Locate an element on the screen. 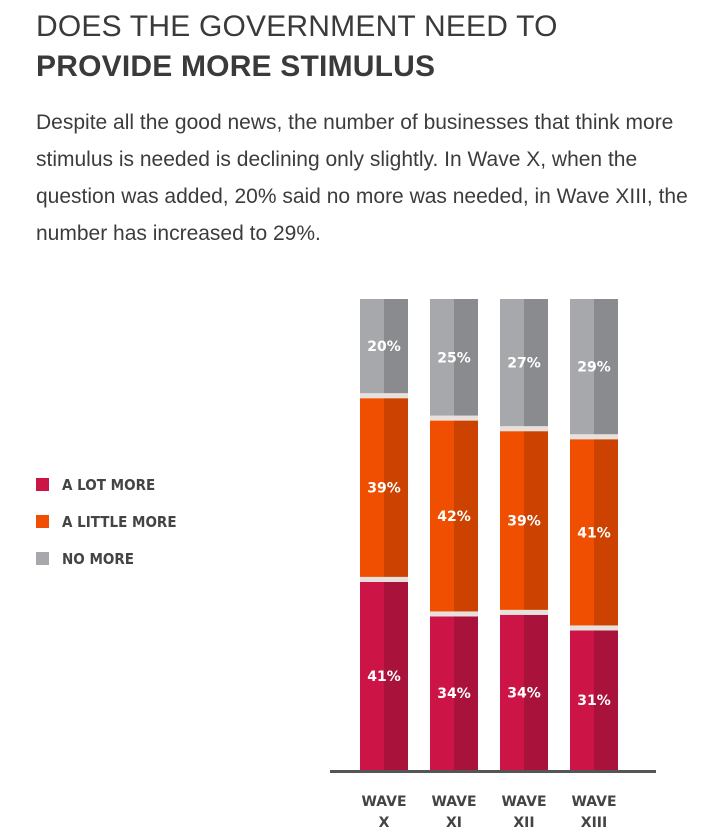 The height and width of the screenshot is (835, 719). x-tick-label-3-1: WAVE is located at coordinates (523, 802).